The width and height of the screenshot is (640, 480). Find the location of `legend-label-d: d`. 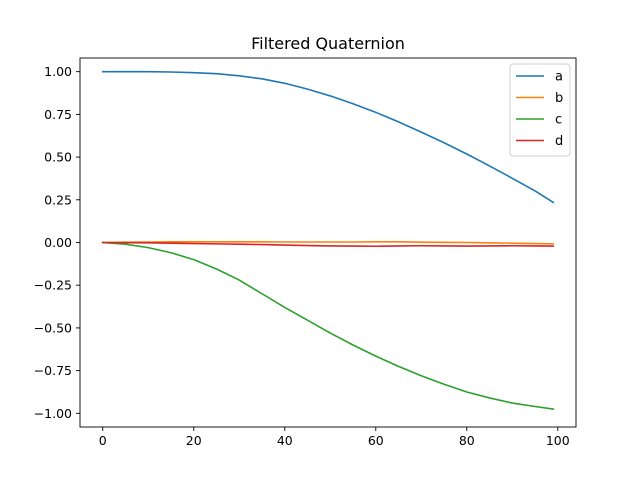

legend-label-d: d is located at coordinates (559, 141).